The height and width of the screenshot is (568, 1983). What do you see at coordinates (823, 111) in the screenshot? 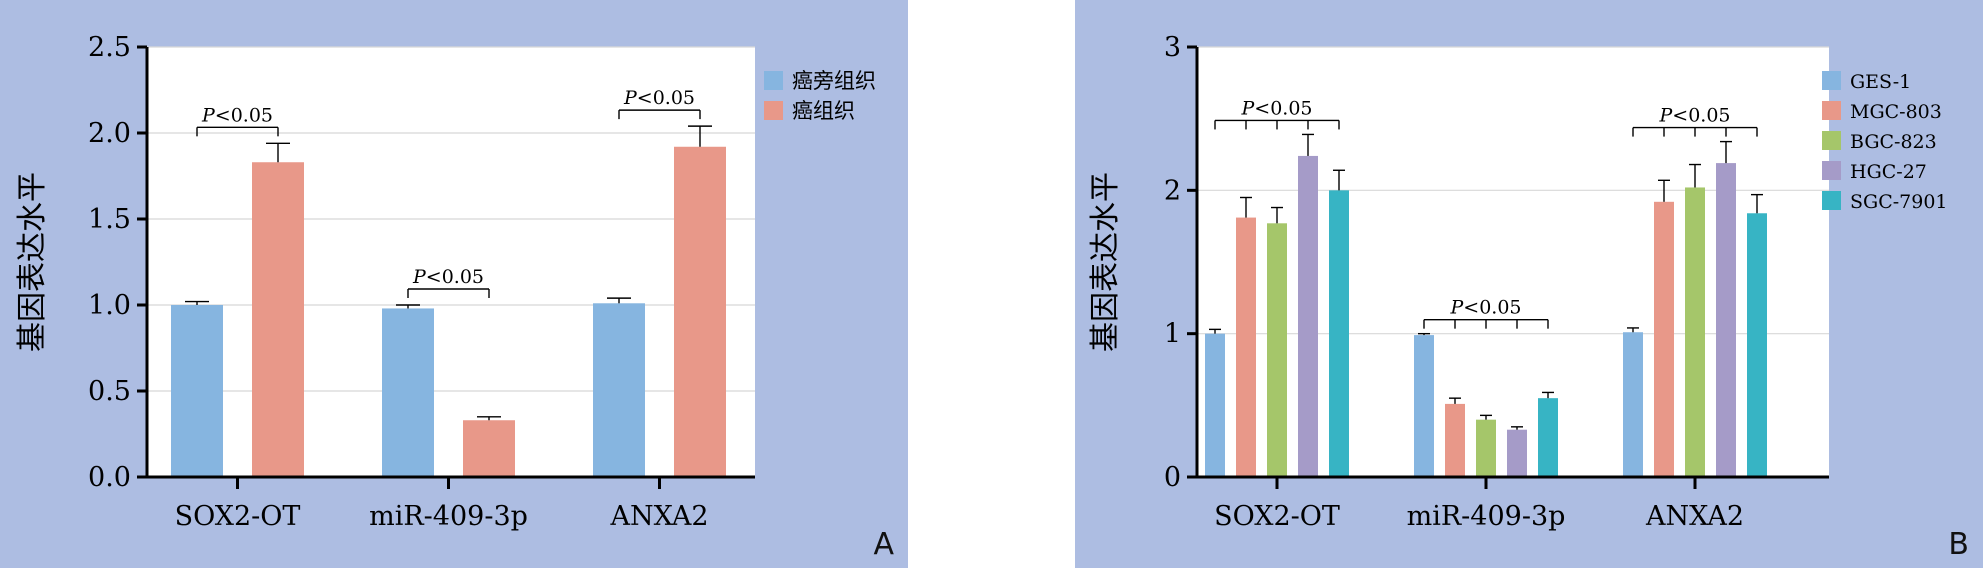
I see `legend-label: 癌组织` at bounding box center [823, 111].